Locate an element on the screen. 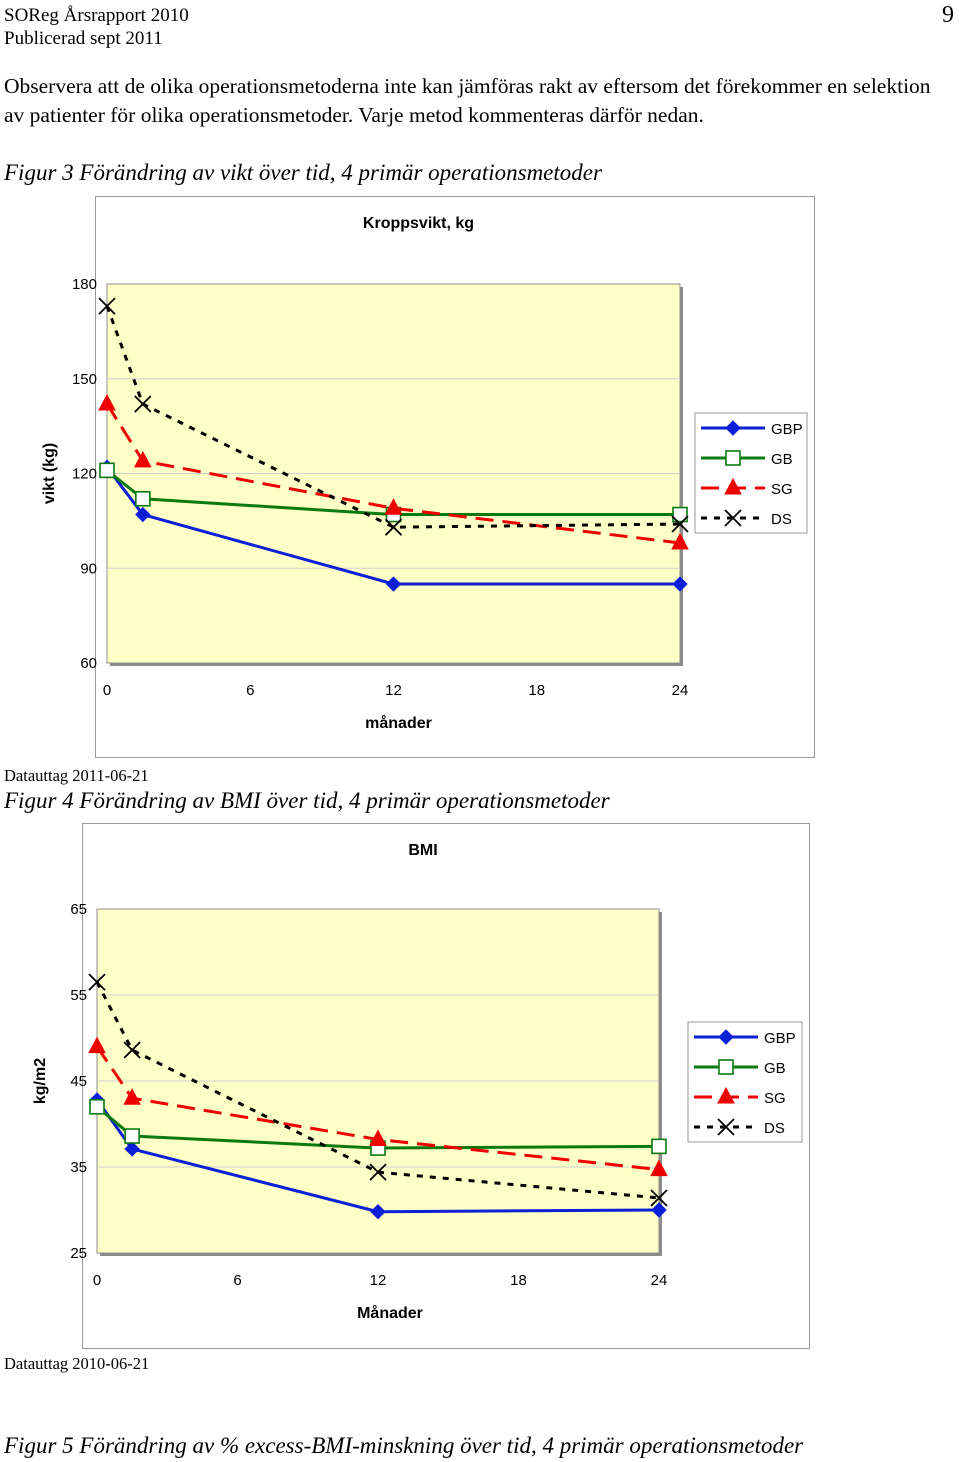  report-title: SOReg Årsrapport 2010 is located at coordinates (96, 15).